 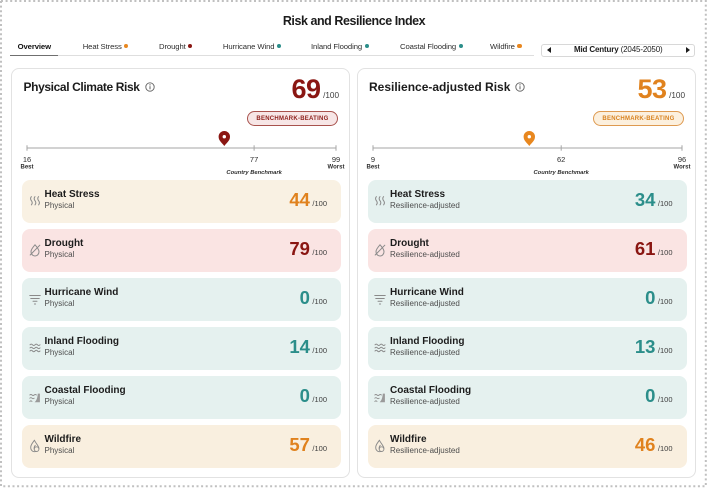 I want to click on svg-text: 99, so click(x=336, y=159).